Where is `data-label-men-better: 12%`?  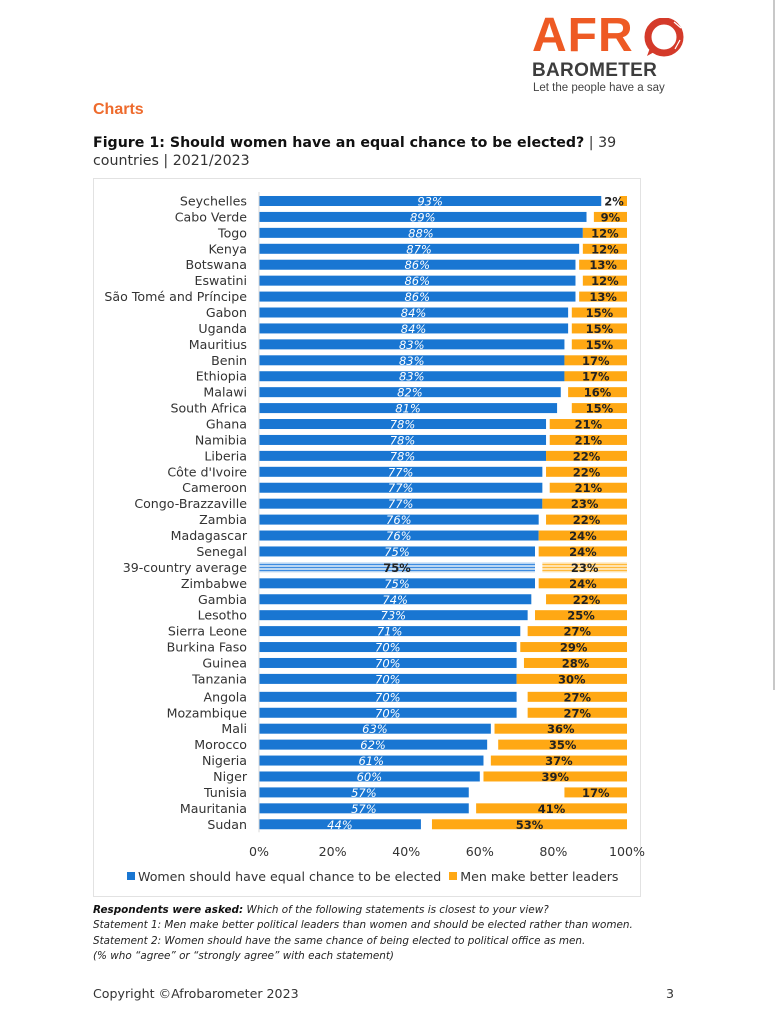
data-label-men-better: 12% is located at coordinates (605, 233).